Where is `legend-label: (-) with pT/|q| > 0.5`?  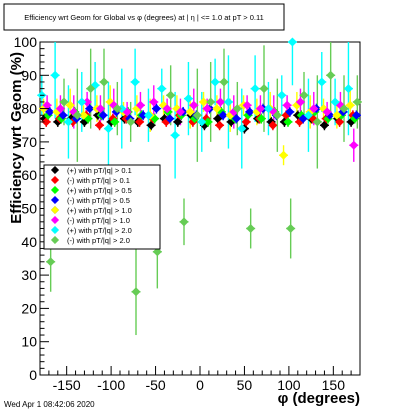
legend-label: (-) with pT/|q| > 0.5 is located at coordinates (98, 200).